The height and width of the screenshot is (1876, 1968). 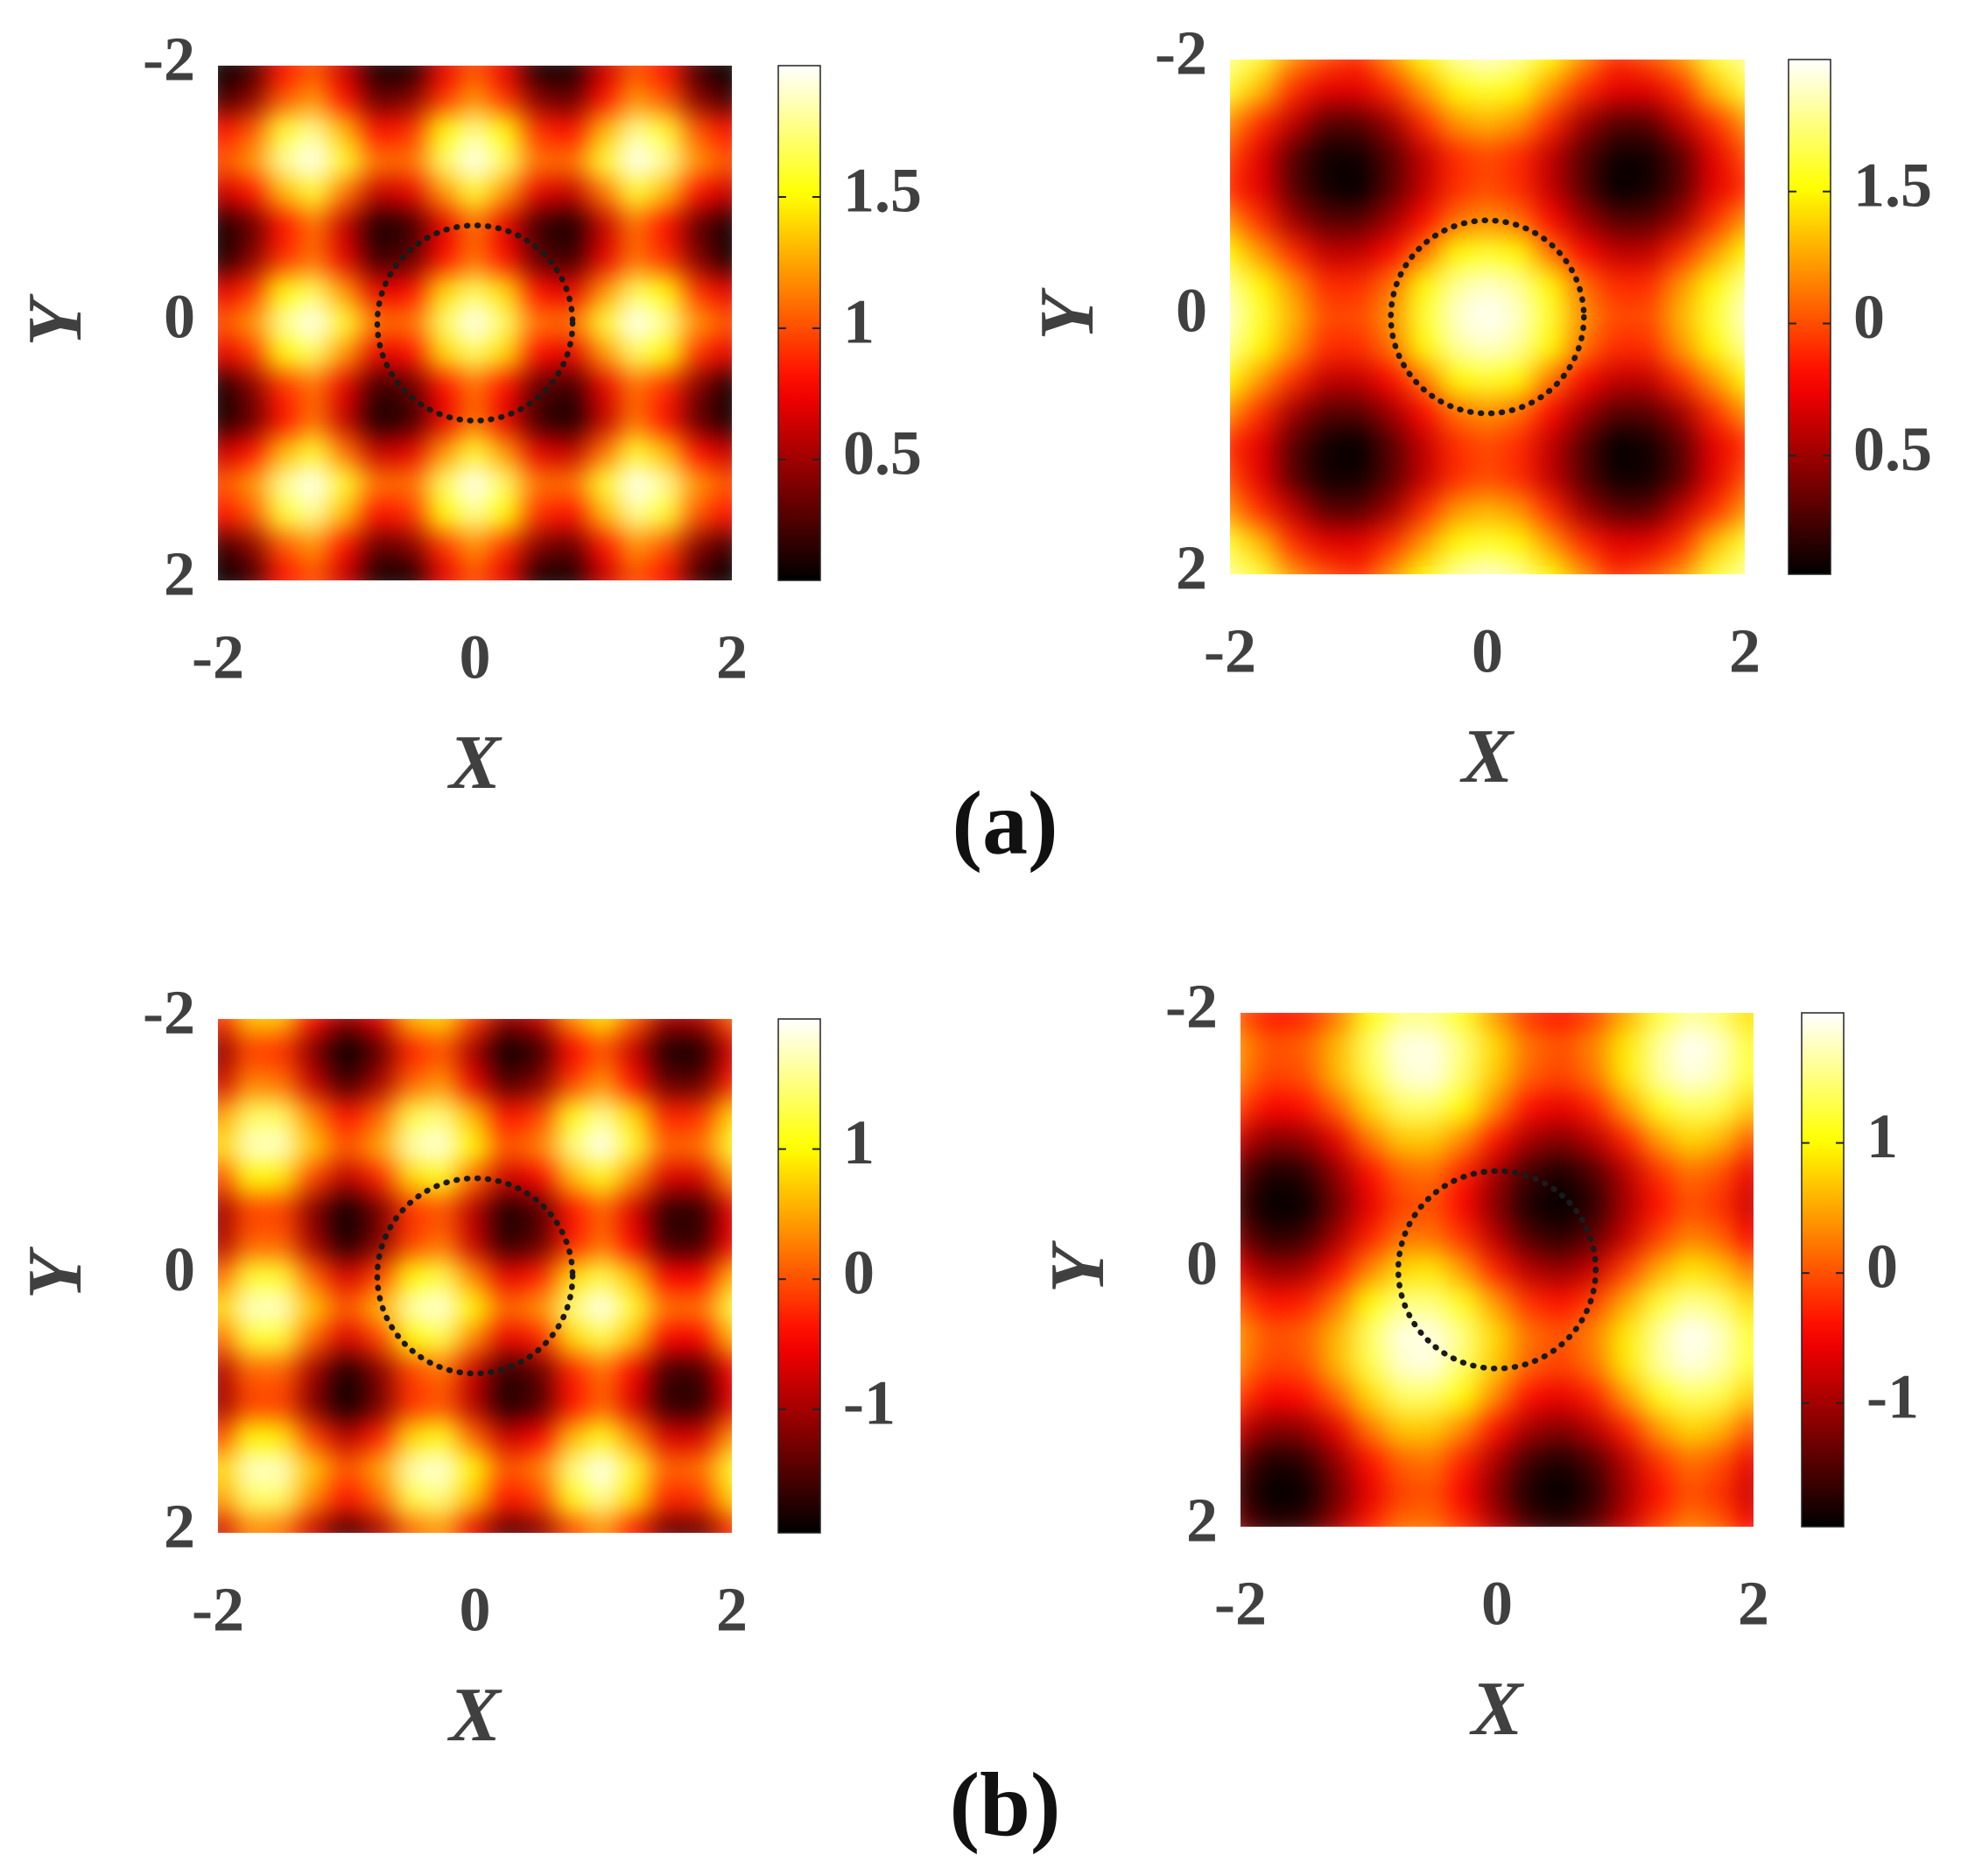 What do you see at coordinates (882, 191) in the screenshot?
I see `colorbar-tick-label: 1.5` at bounding box center [882, 191].